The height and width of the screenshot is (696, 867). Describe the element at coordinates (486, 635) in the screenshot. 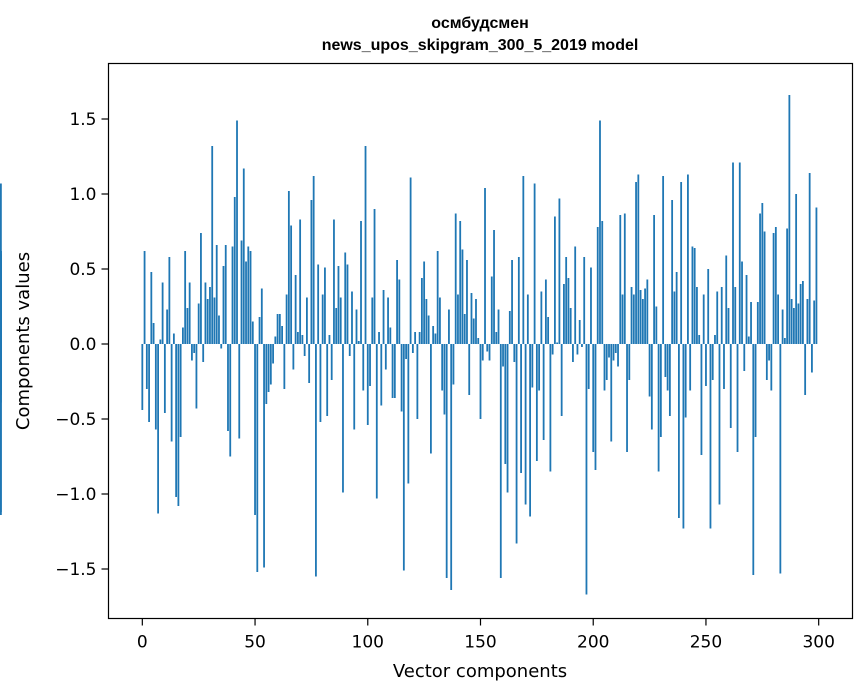

I see `x-axis: 0 50 100 150 200 250 300` at that location.